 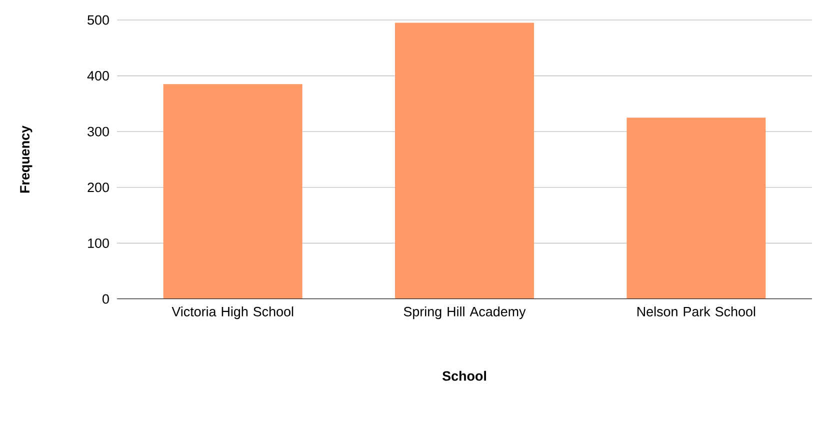 I want to click on y-axis-title: Frequency, so click(x=26, y=159).